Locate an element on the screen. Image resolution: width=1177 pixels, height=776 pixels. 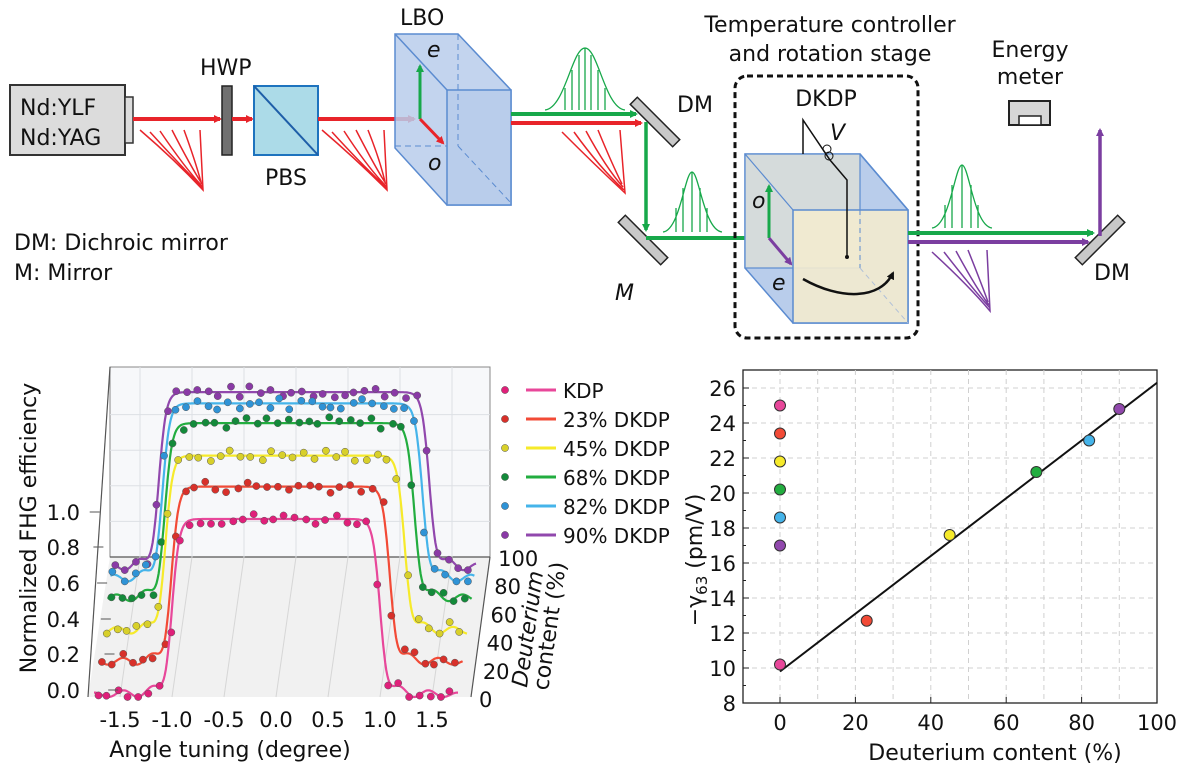
gaussian-pulse-icon is located at coordinates (692, 202).